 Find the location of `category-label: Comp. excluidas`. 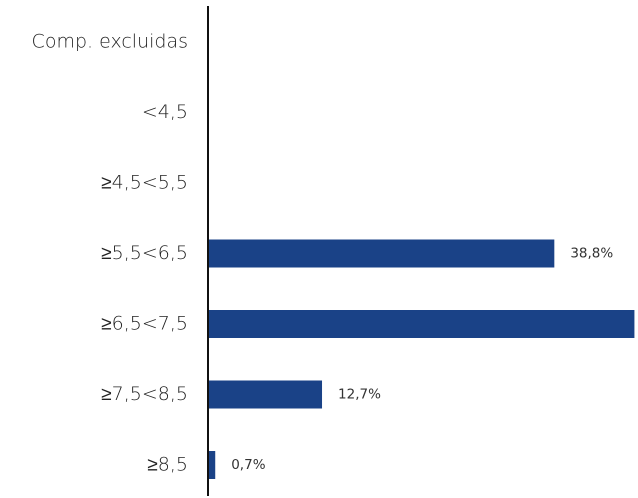

category-label: Comp. excluidas is located at coordinates (110, 42).